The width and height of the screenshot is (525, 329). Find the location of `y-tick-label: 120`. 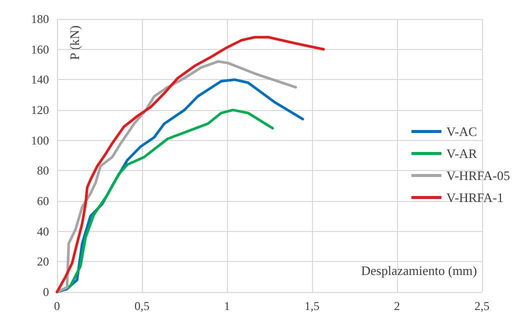

y-tick-label: 120 is located at coordinates (40, 110).